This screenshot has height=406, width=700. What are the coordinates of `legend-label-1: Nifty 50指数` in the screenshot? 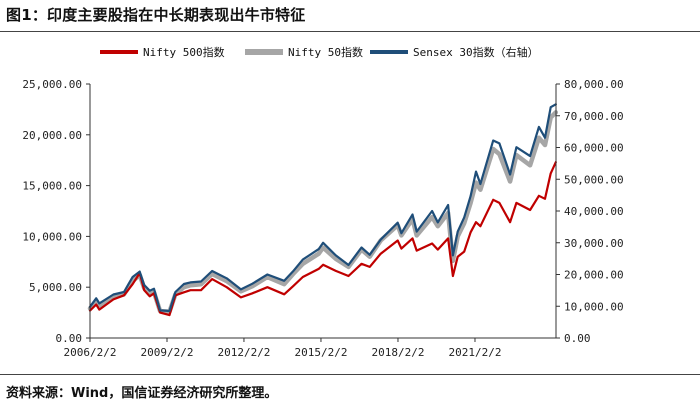 It's located at (325, 52).